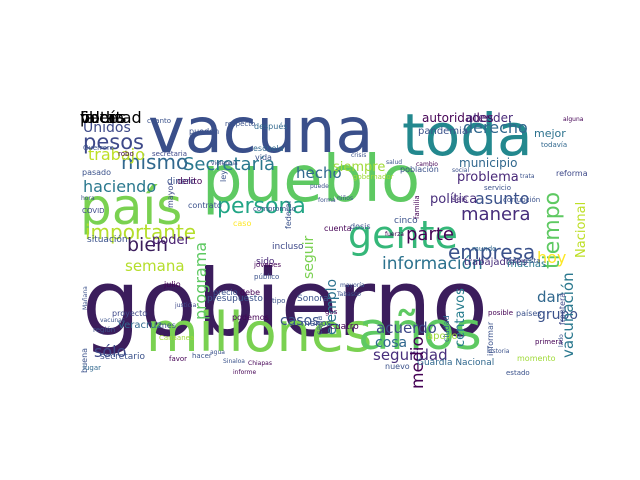  Describe the element at coordinates (186, 305) in the screenshot. I see `word: justicia` at that location.